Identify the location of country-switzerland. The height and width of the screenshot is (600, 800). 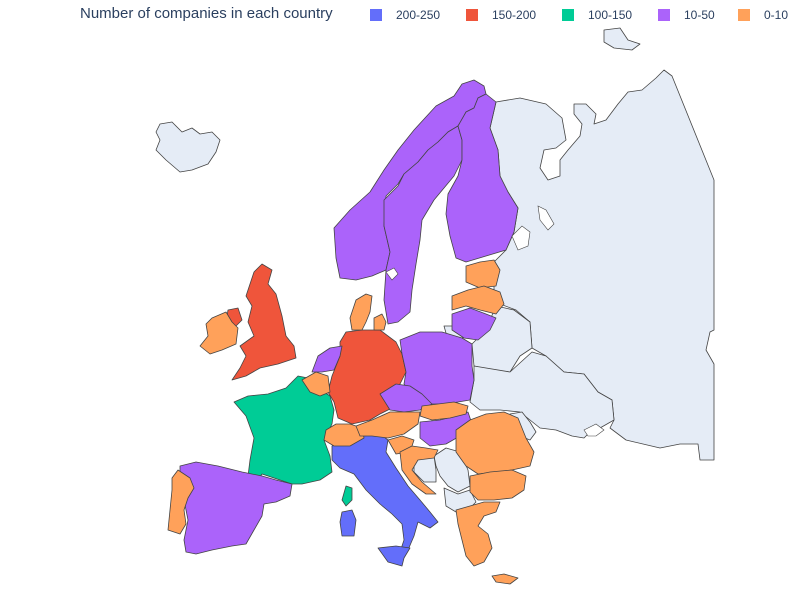
(344, 435).